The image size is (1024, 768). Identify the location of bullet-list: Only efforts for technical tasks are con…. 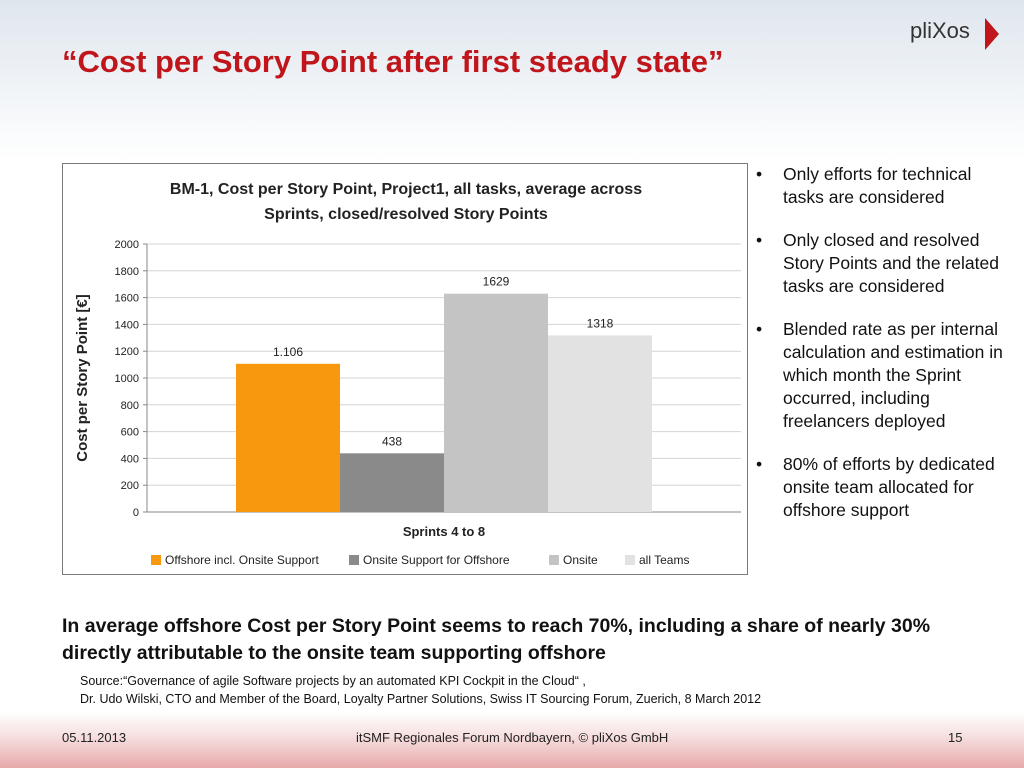
(885, 352).